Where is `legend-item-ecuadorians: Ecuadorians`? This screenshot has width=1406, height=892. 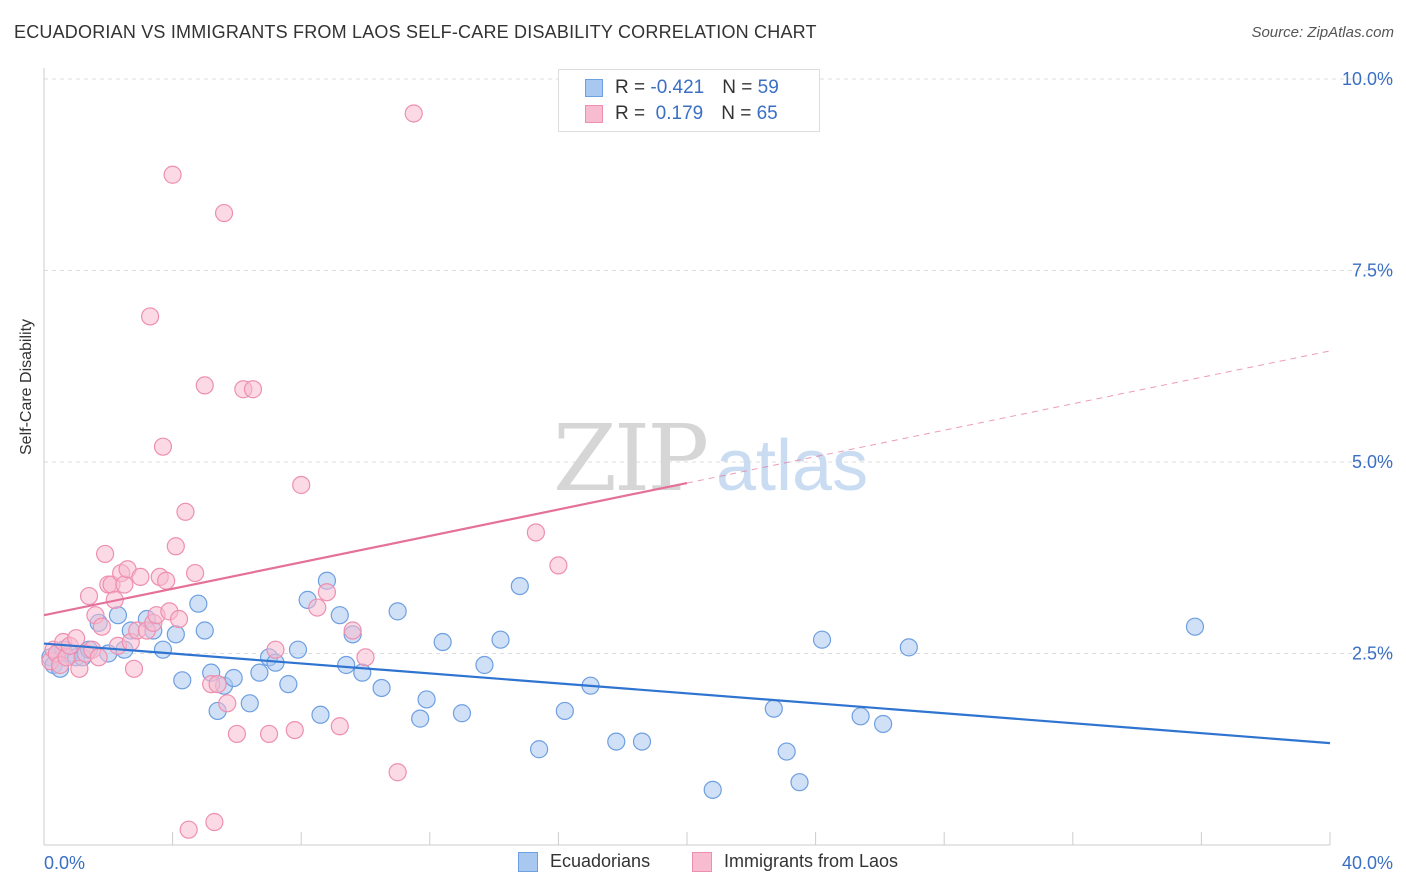 legend-item-ecuadorians: Ecuadorians is located at coordinates (584, 861).